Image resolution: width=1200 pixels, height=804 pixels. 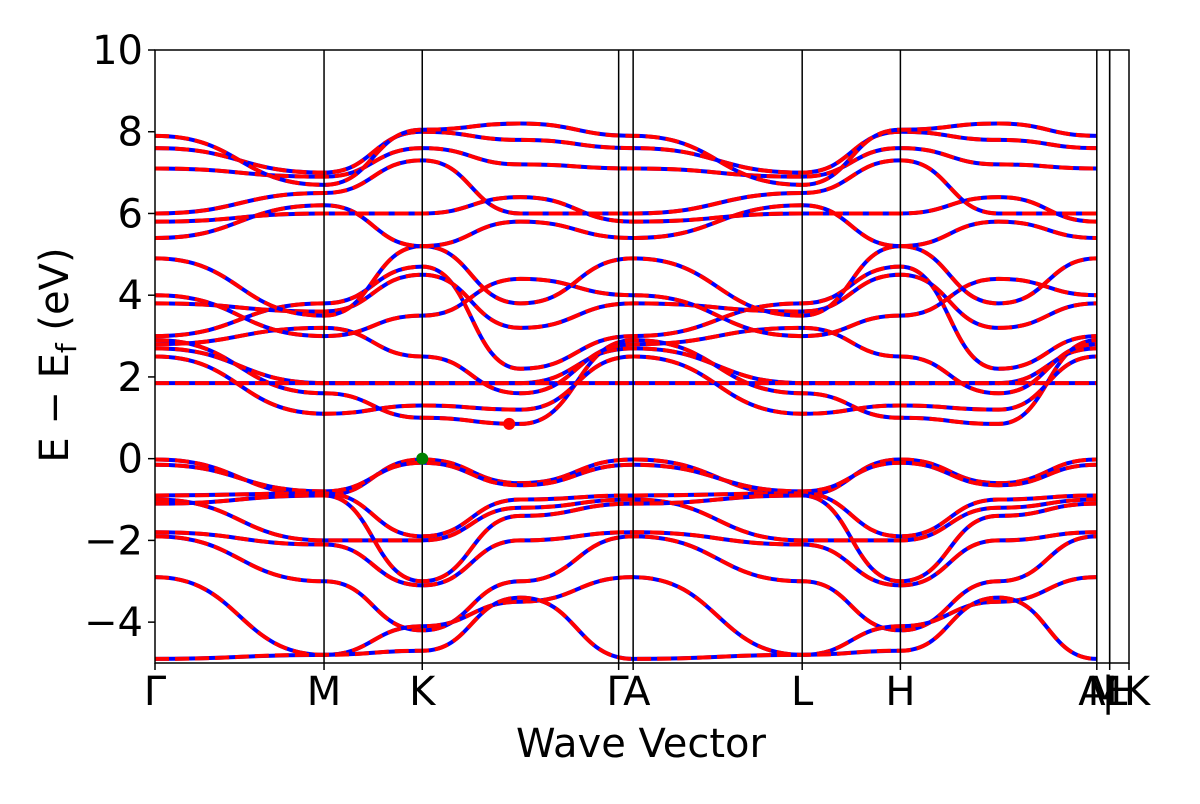 What do you see at coordinates (626, 628) in the screenshot?
I see `band-8-spin-down` at bounding box center [626, 628].